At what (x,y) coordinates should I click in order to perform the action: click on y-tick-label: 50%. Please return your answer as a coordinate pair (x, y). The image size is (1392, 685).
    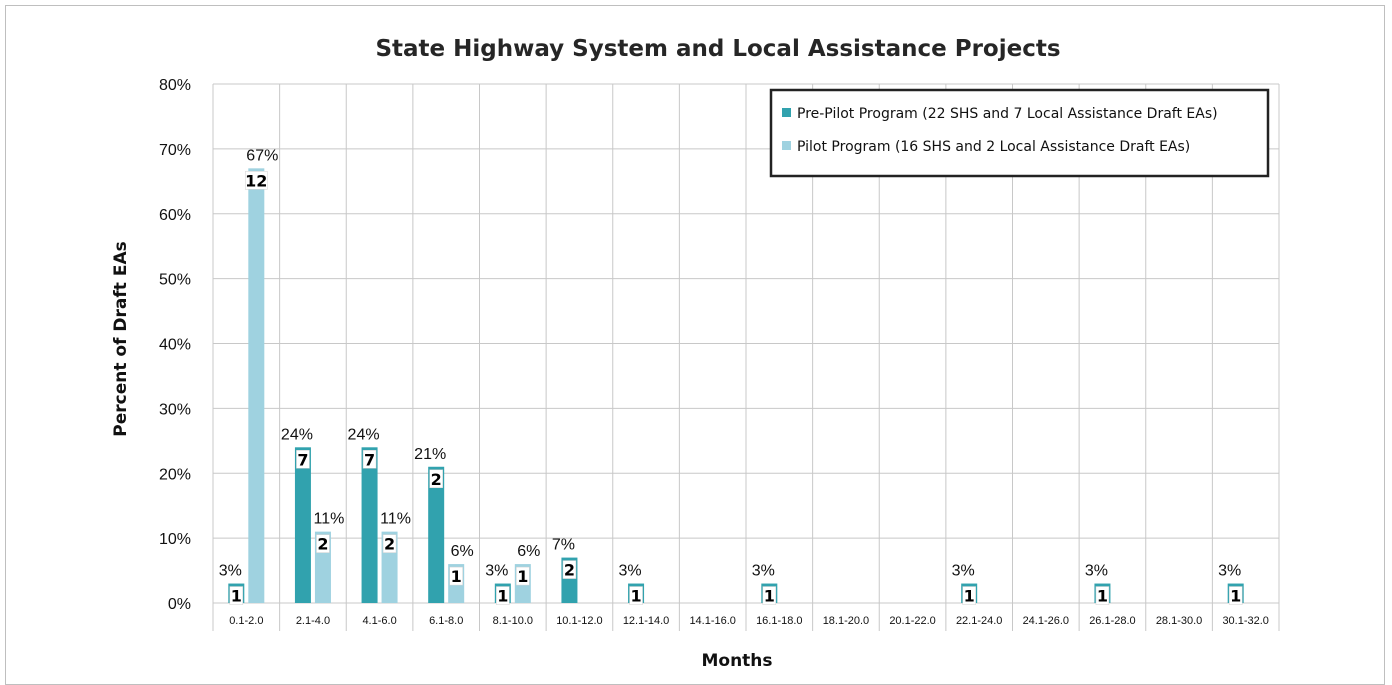
    Looking at the image, I should click on (175, 280).